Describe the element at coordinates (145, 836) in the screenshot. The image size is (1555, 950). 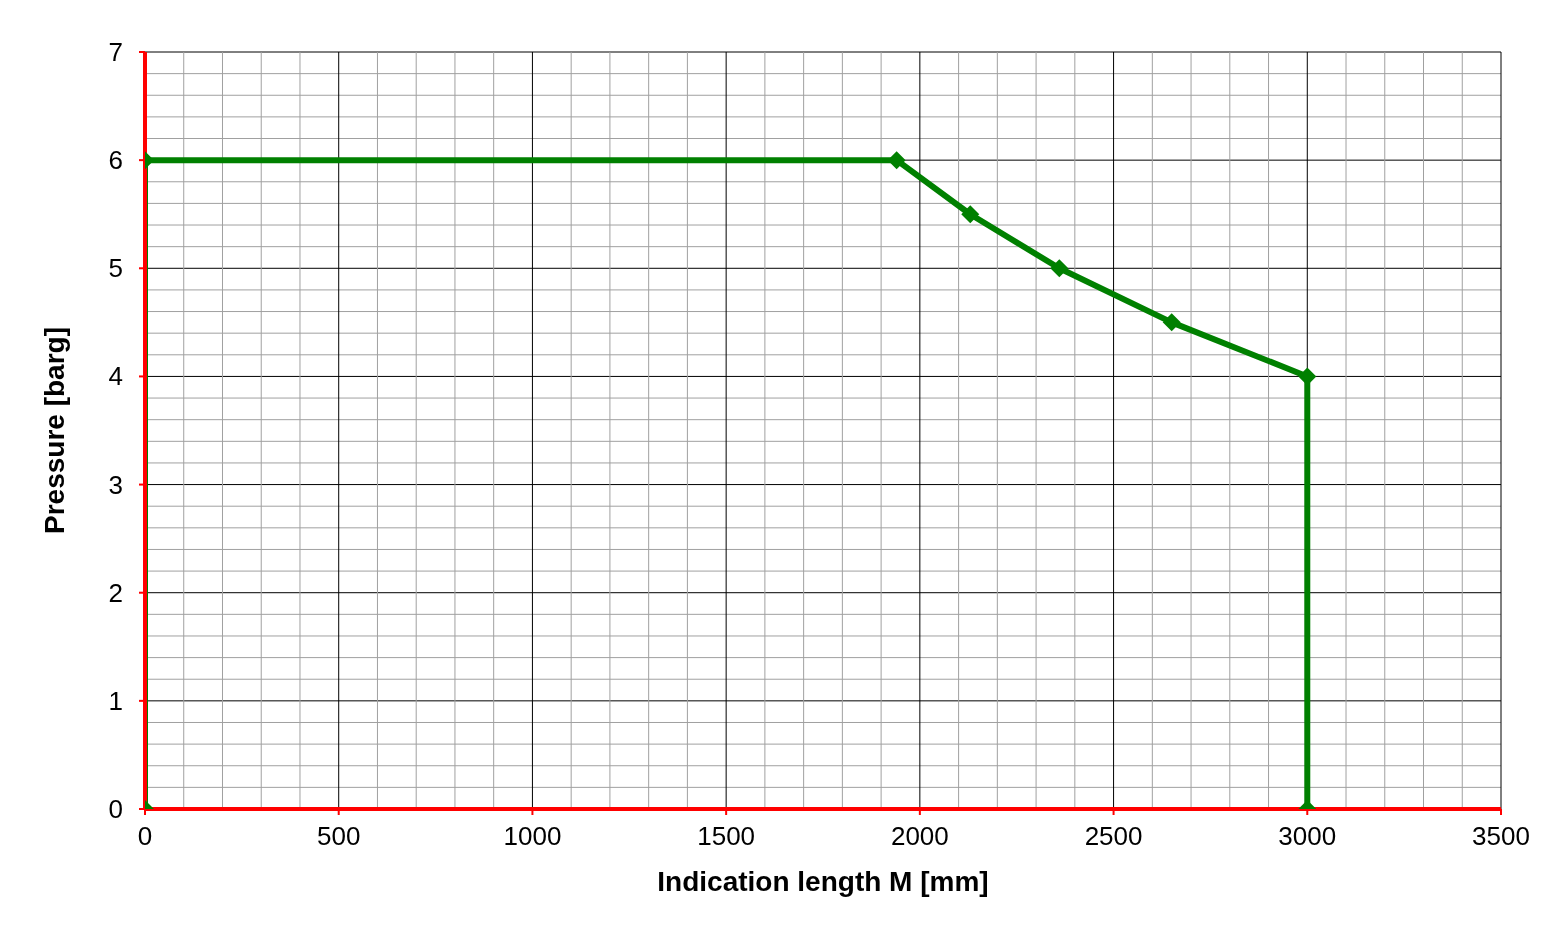
I see `x-tick-label: 0` at that location.